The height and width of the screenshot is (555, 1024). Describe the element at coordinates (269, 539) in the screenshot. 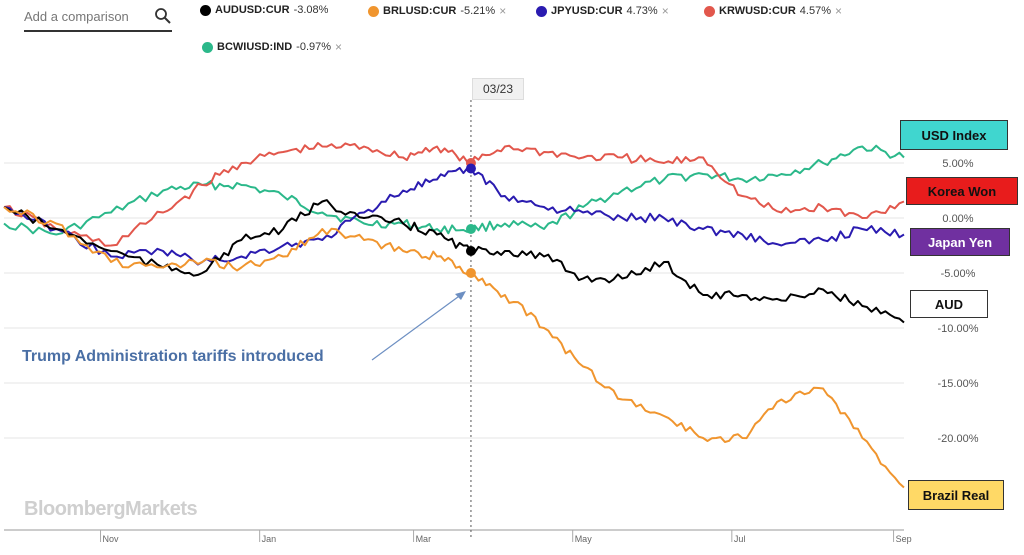

I see `x-tick-label: Jan` at that location.